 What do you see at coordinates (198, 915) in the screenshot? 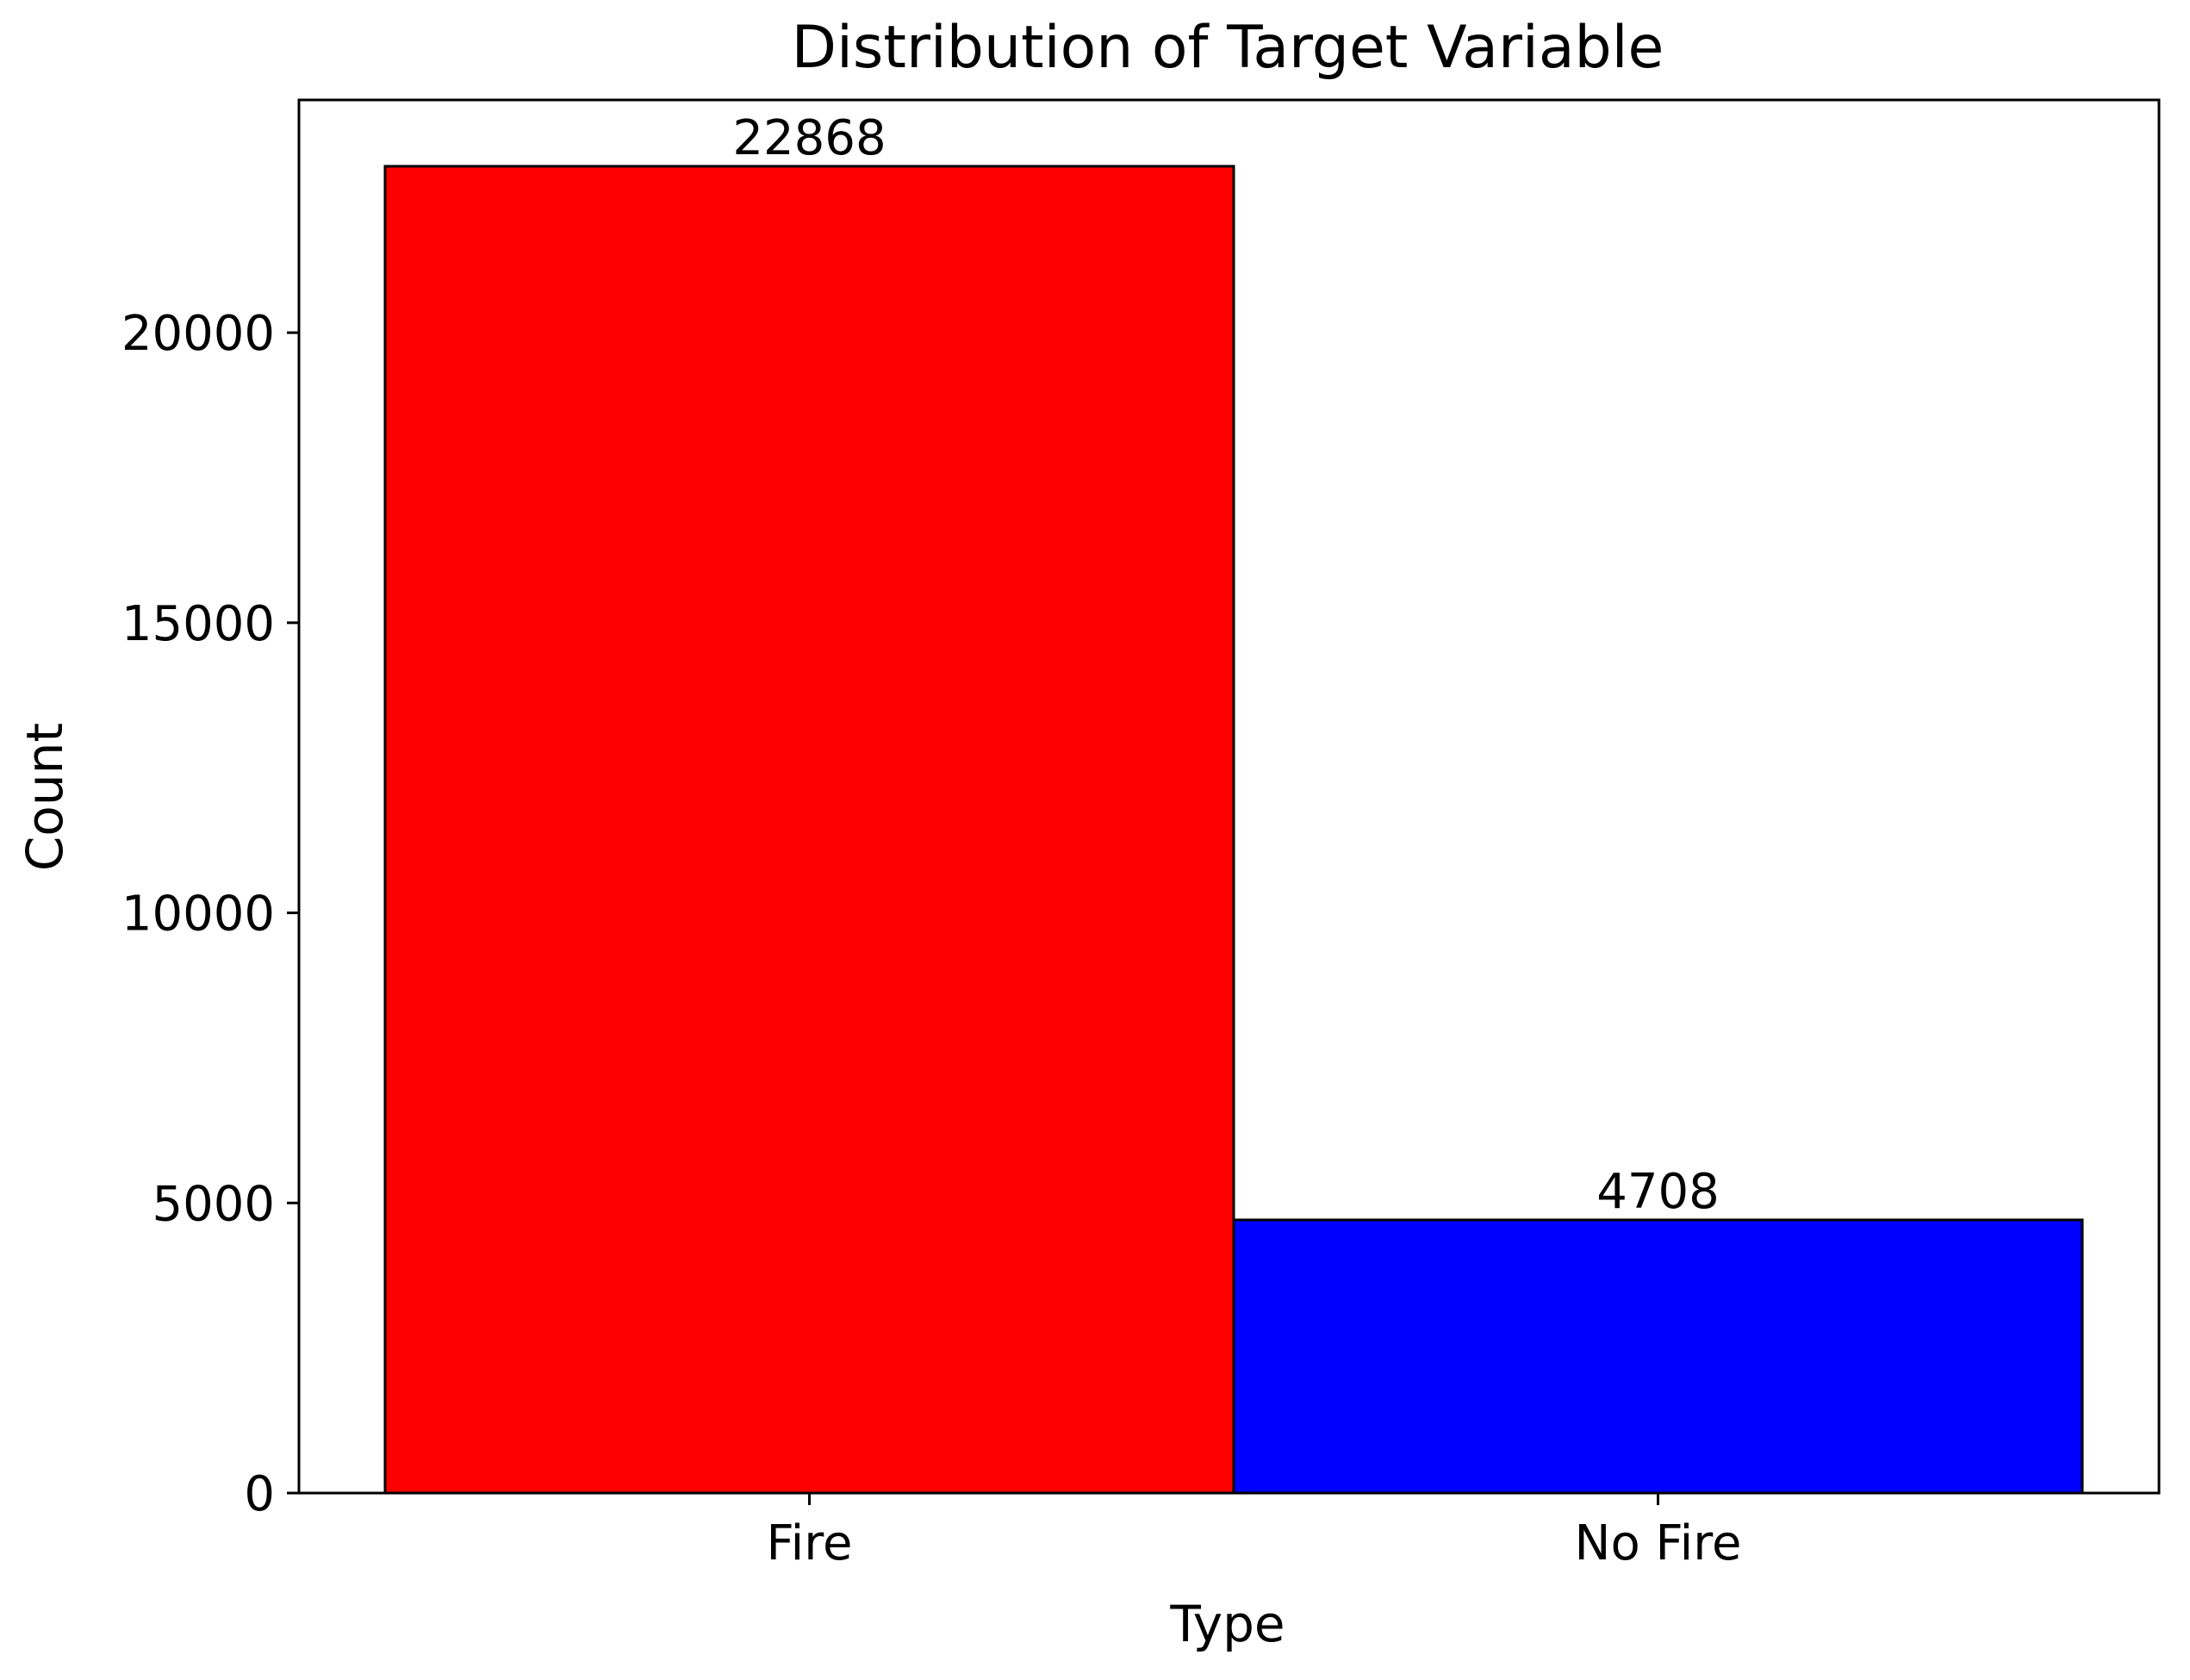
I see `y-tick-label: 10000` at bounding box center [198, 915].